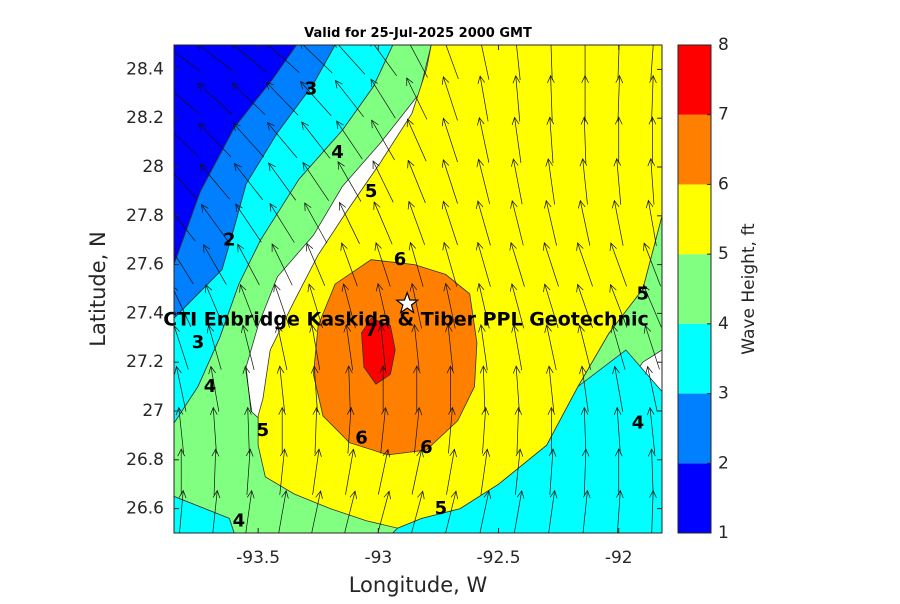 This screenshot has height=604, width=900. What do you see at coordinates (407, 302) in the screenshot?
I see `site-star-icon` at bounding box center [407, 302].